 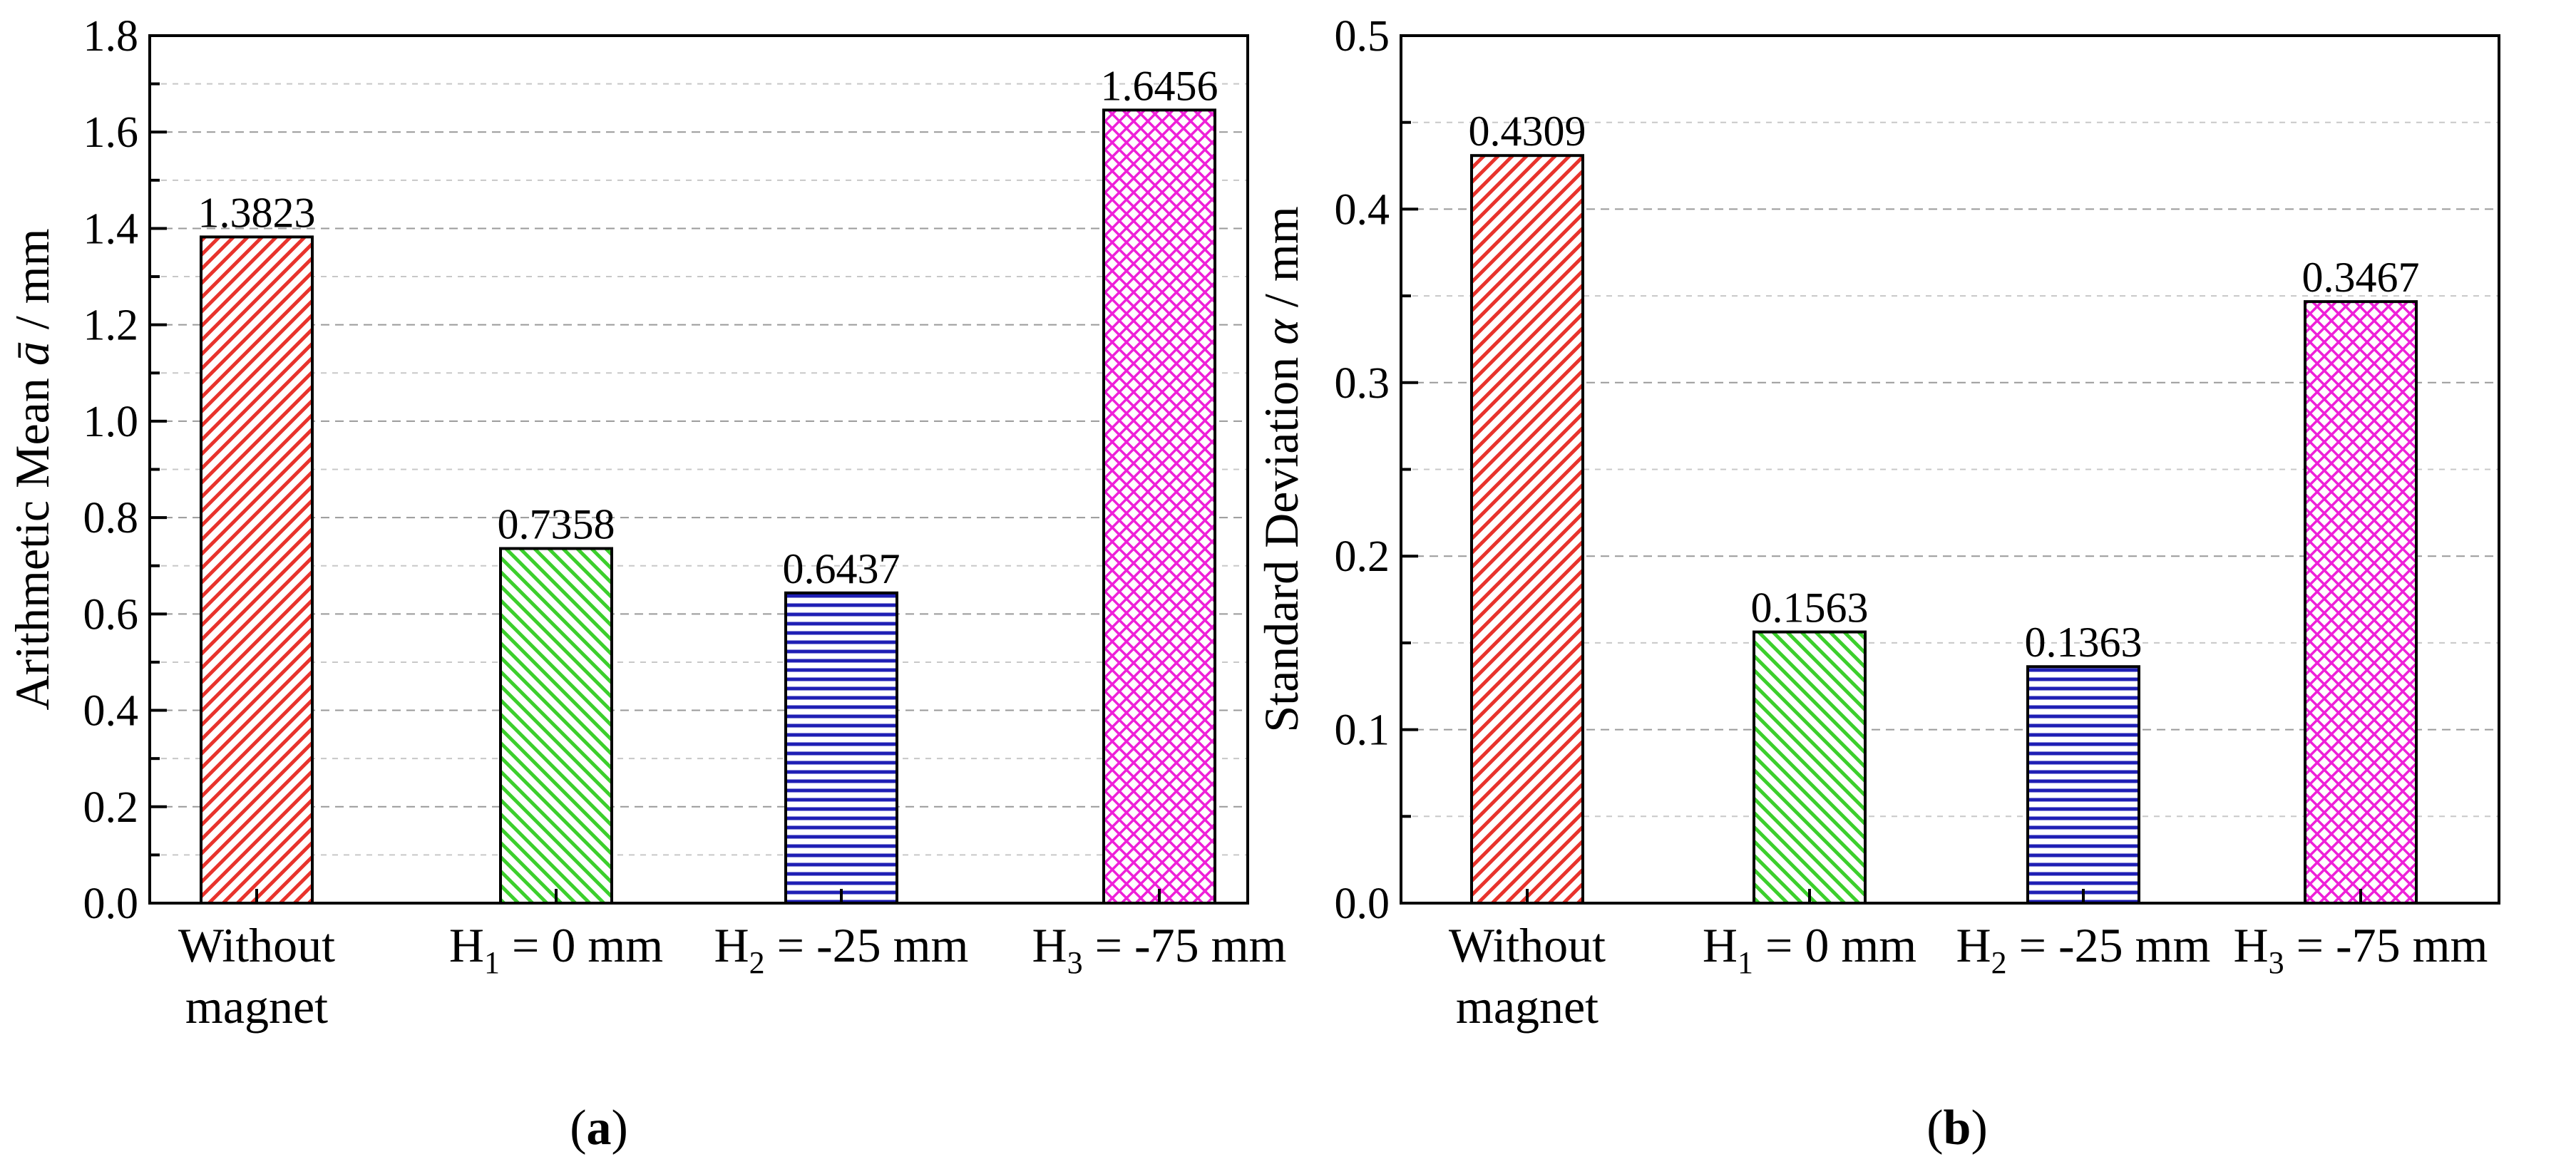 What do you see at coordinates (111, 518) in the screenshot?
I see `y-tick-label: 0.8` at bounding box center [111, 518].